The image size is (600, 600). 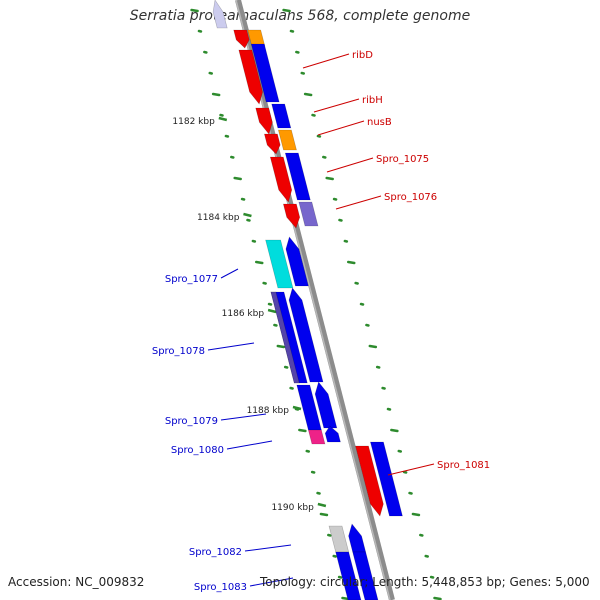 I want to click on kbp-label: 1188 kbp, so click(x=268, y=411).